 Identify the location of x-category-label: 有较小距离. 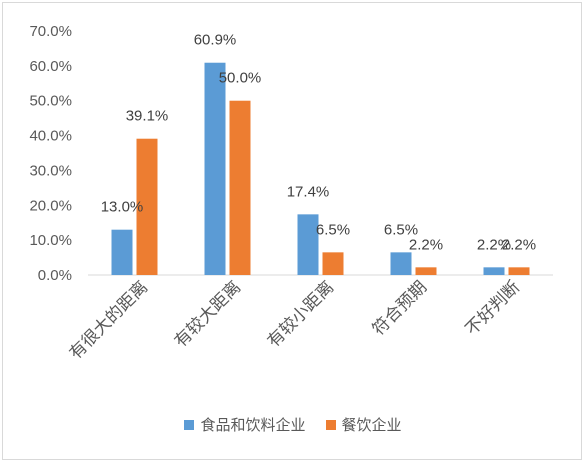
(301, 314).